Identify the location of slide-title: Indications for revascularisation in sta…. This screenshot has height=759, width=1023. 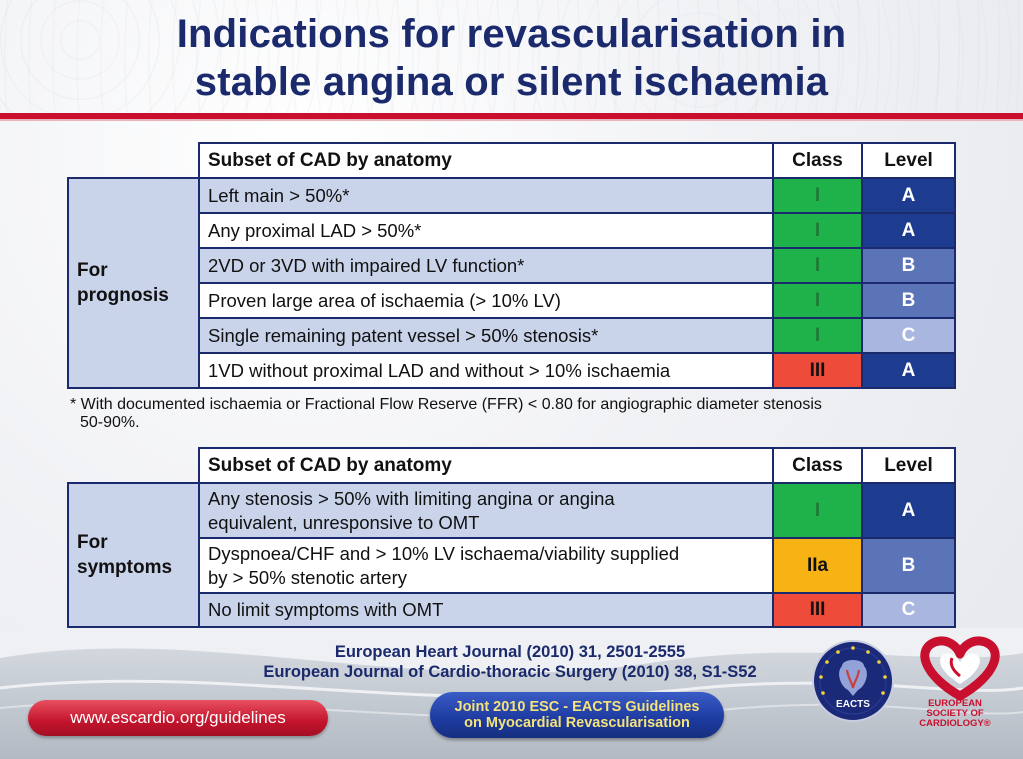
(511, 58).